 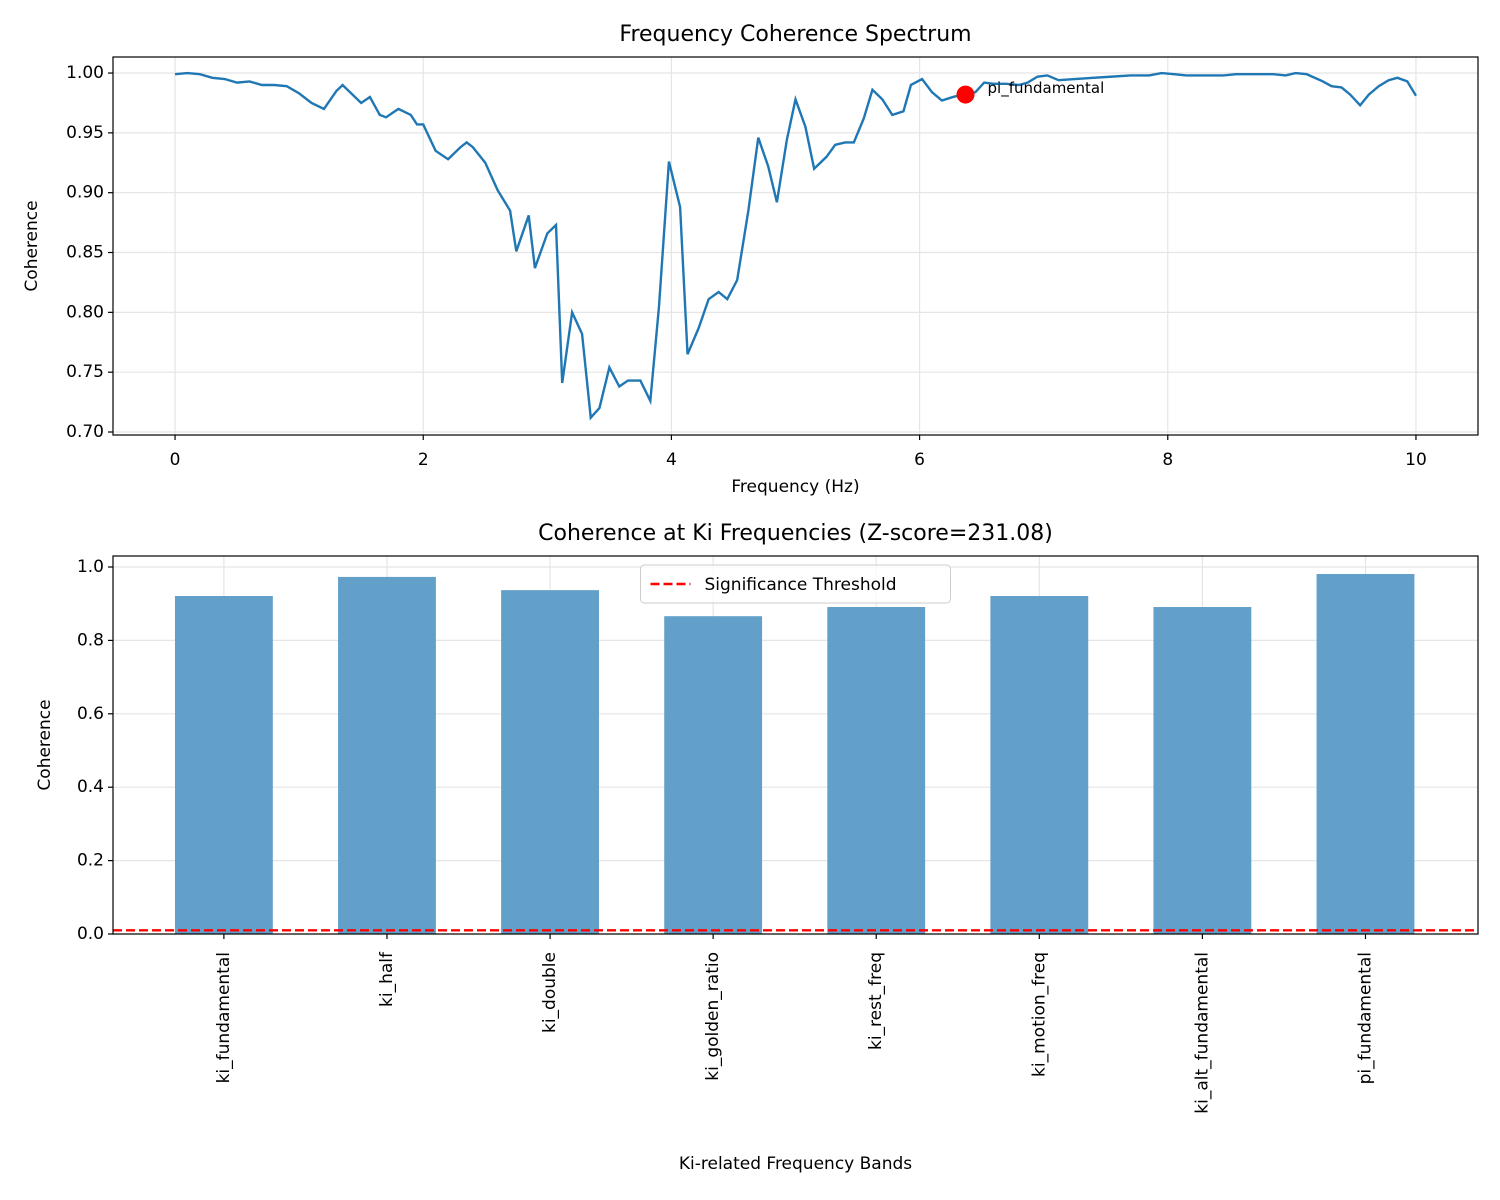 I want to click on y-tick-label: 0.6, so click(x=90, y=714).